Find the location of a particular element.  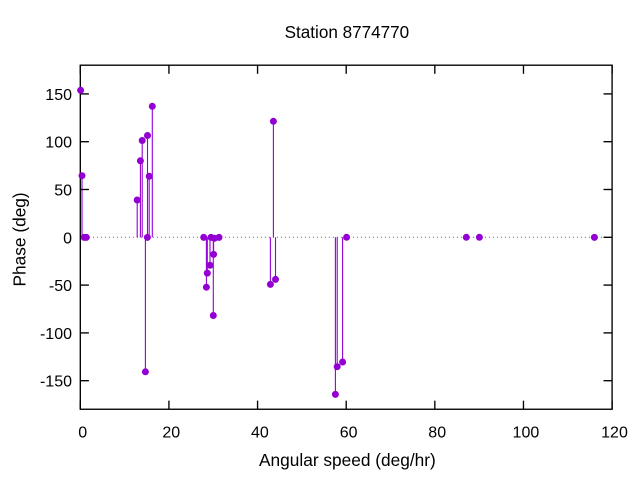

svg-text: Angular speed (deg/hr) is located at coordinates (347, 460).